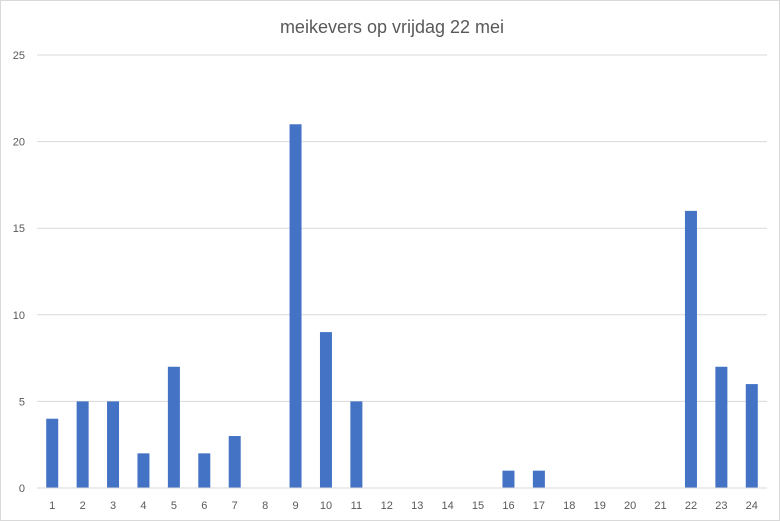  I want to click on x-tick-label: 20, so click(630, 506).